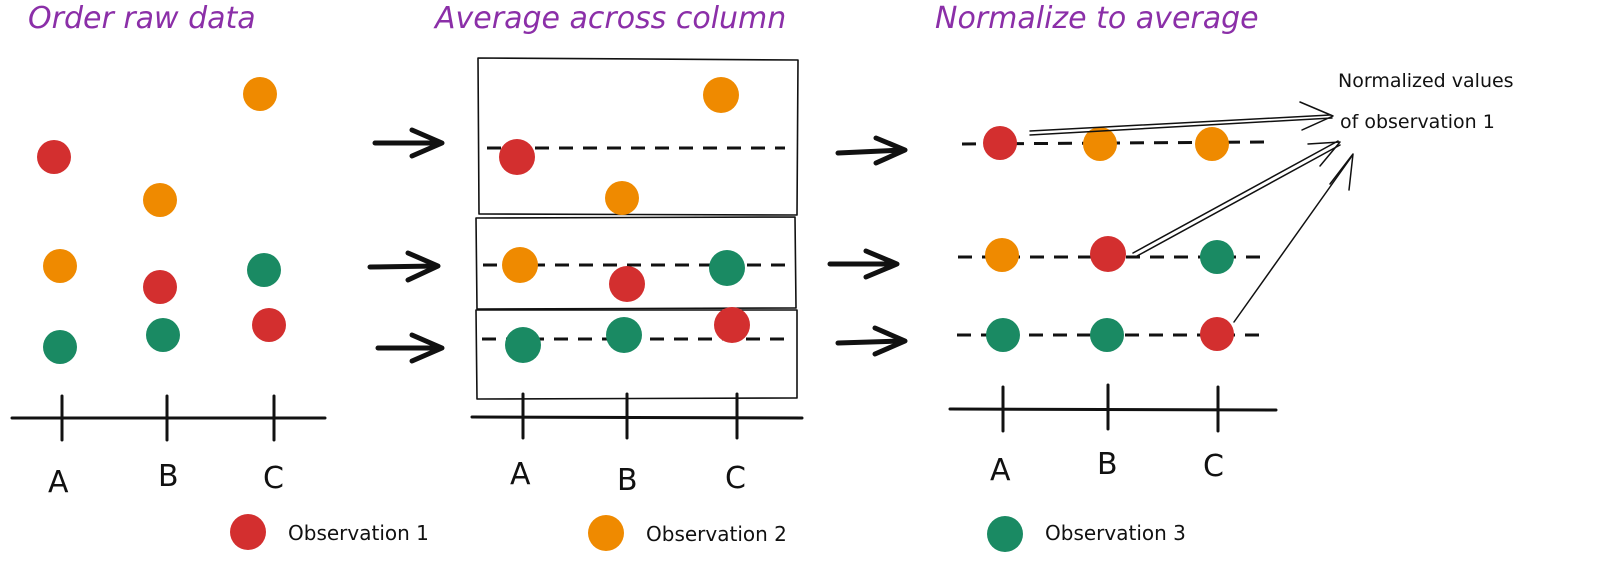 The width and height of the screenshot is (1613, 571). I want to click on raw-label-b: B, so click(168, 476).